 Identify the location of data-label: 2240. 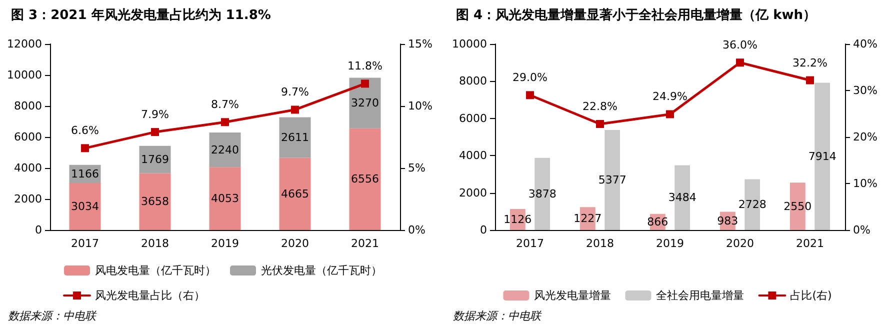
(225, 149).